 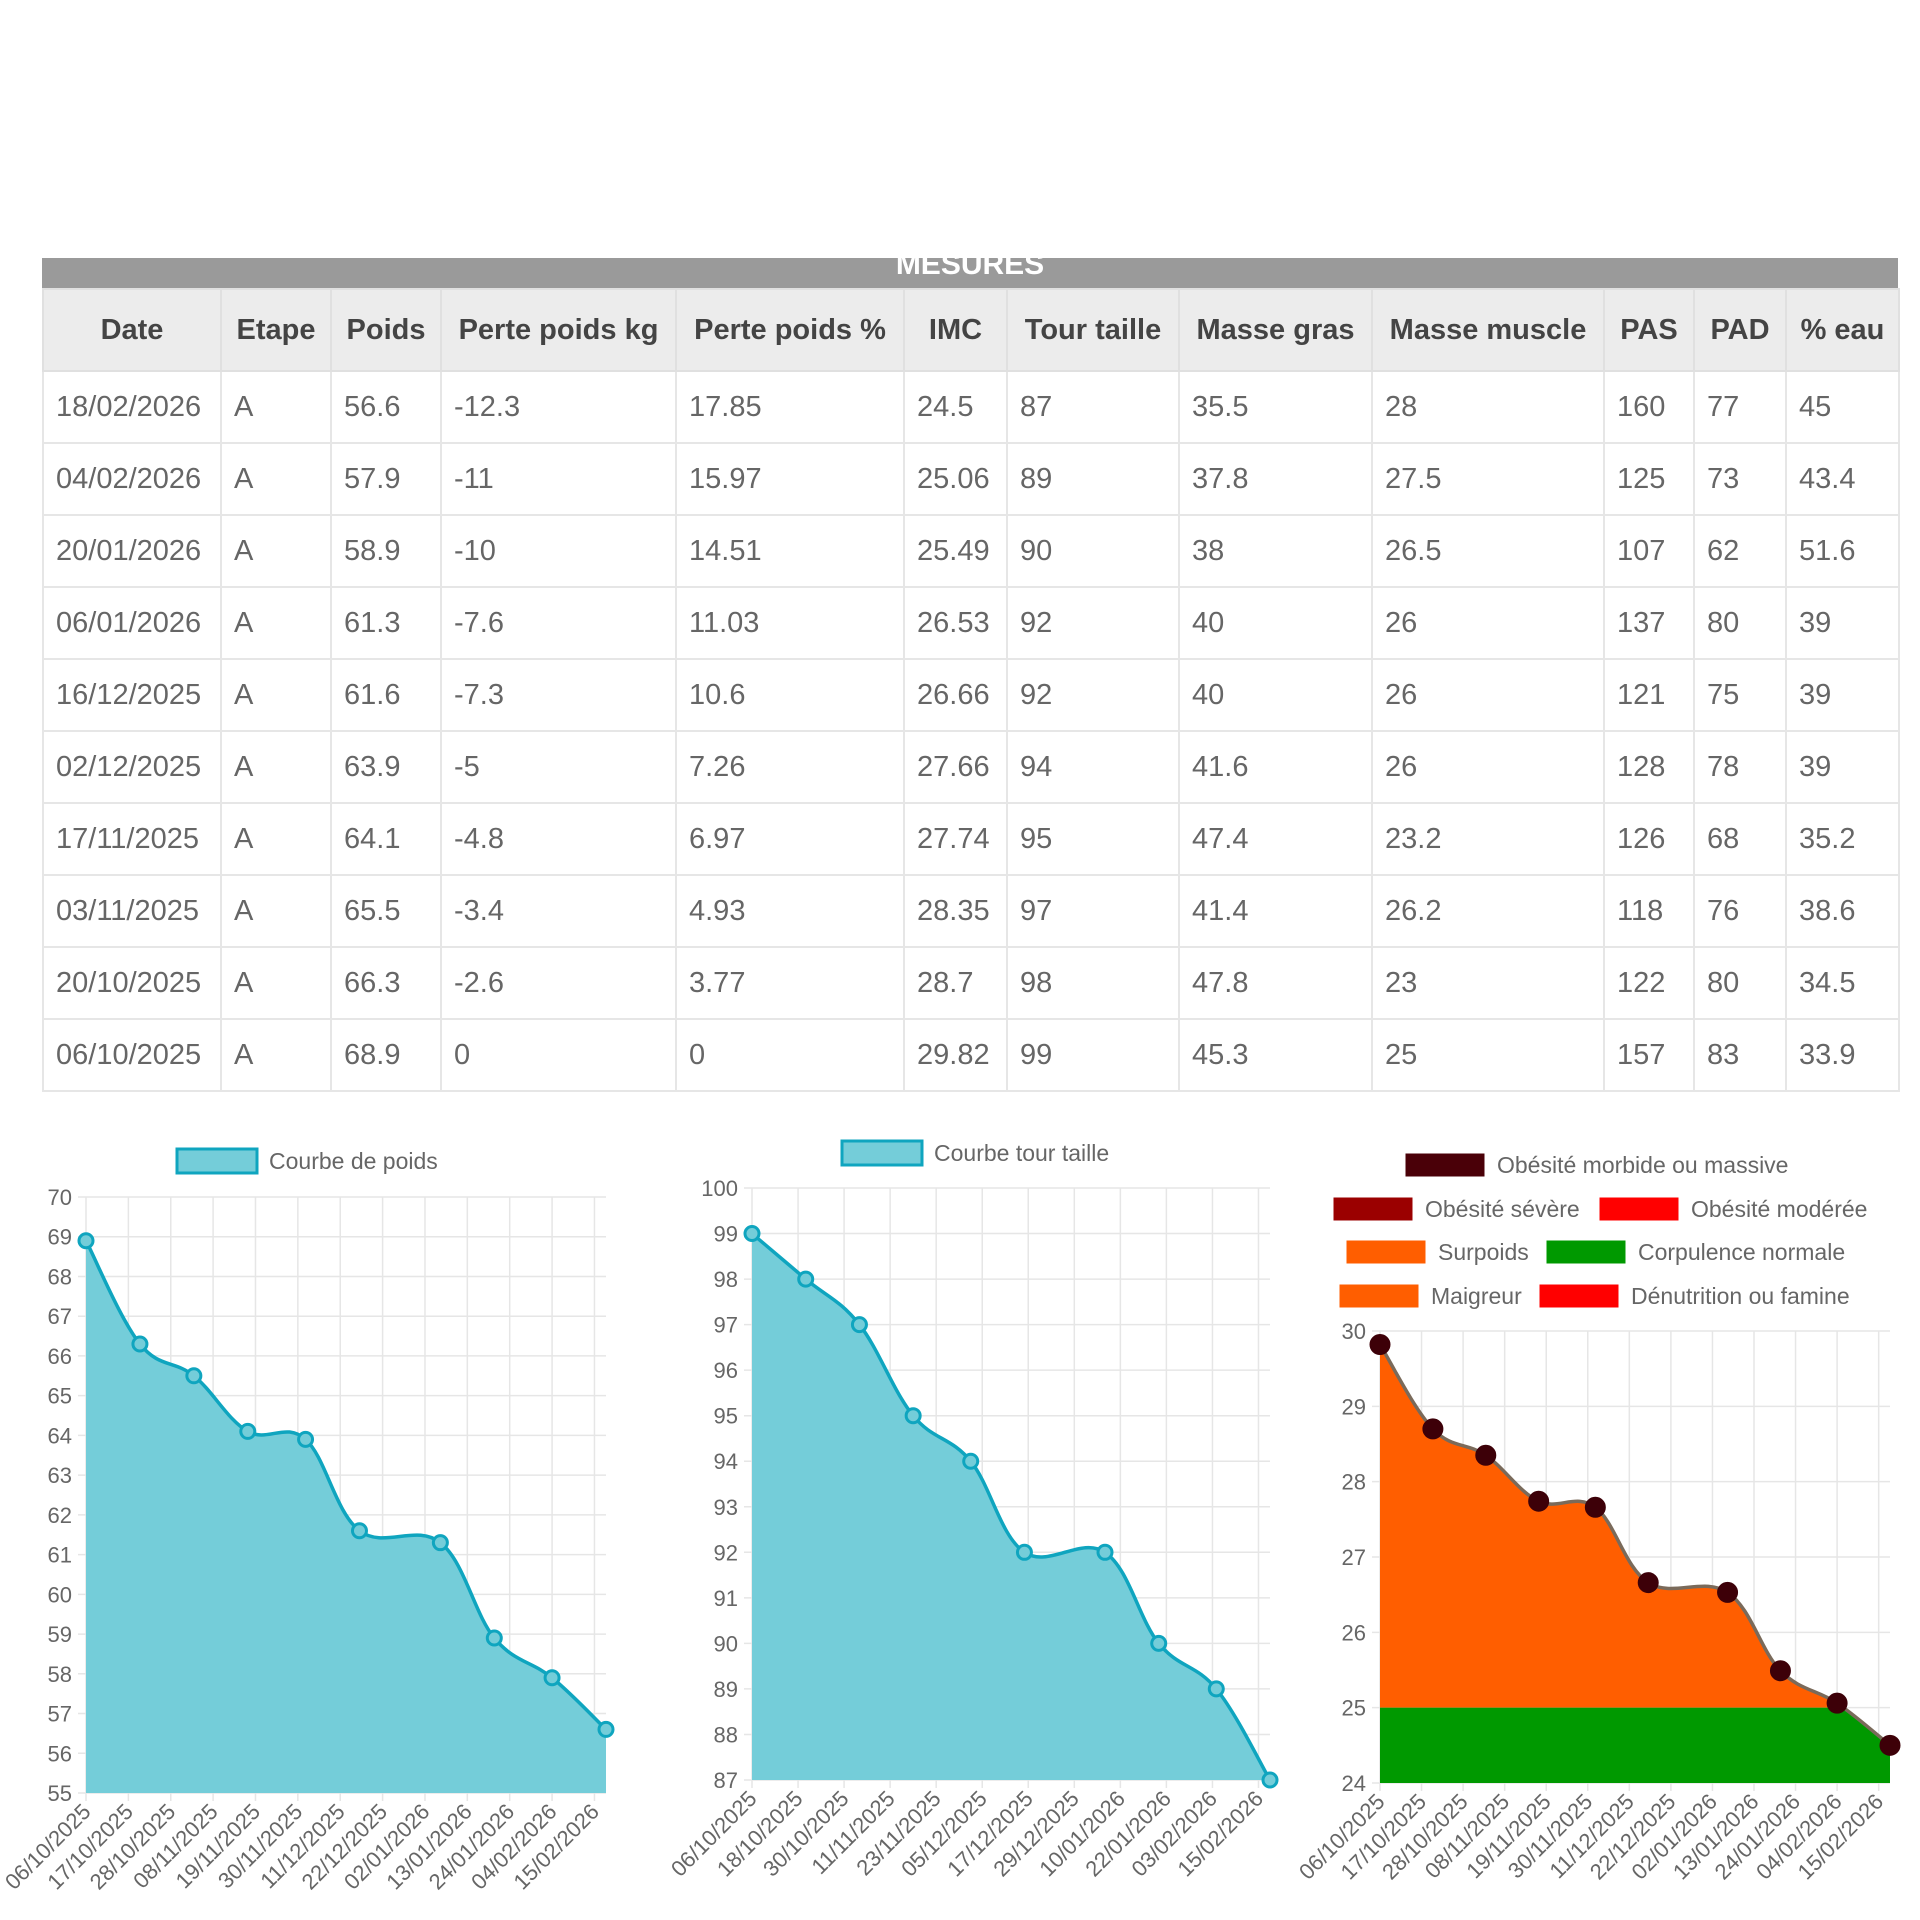 What do you see at coordinates (726, 1552) in the screenshot?
I see `y-tick-label: 92` at bounding box center [726, 1552].